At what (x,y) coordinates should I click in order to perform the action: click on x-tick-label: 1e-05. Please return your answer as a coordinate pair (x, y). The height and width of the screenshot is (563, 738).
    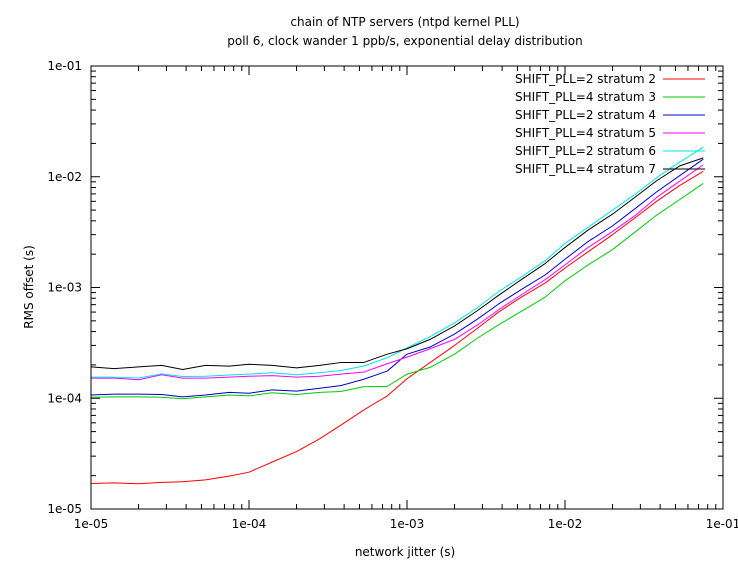
    Looking at the image, I should click on (91, 524).